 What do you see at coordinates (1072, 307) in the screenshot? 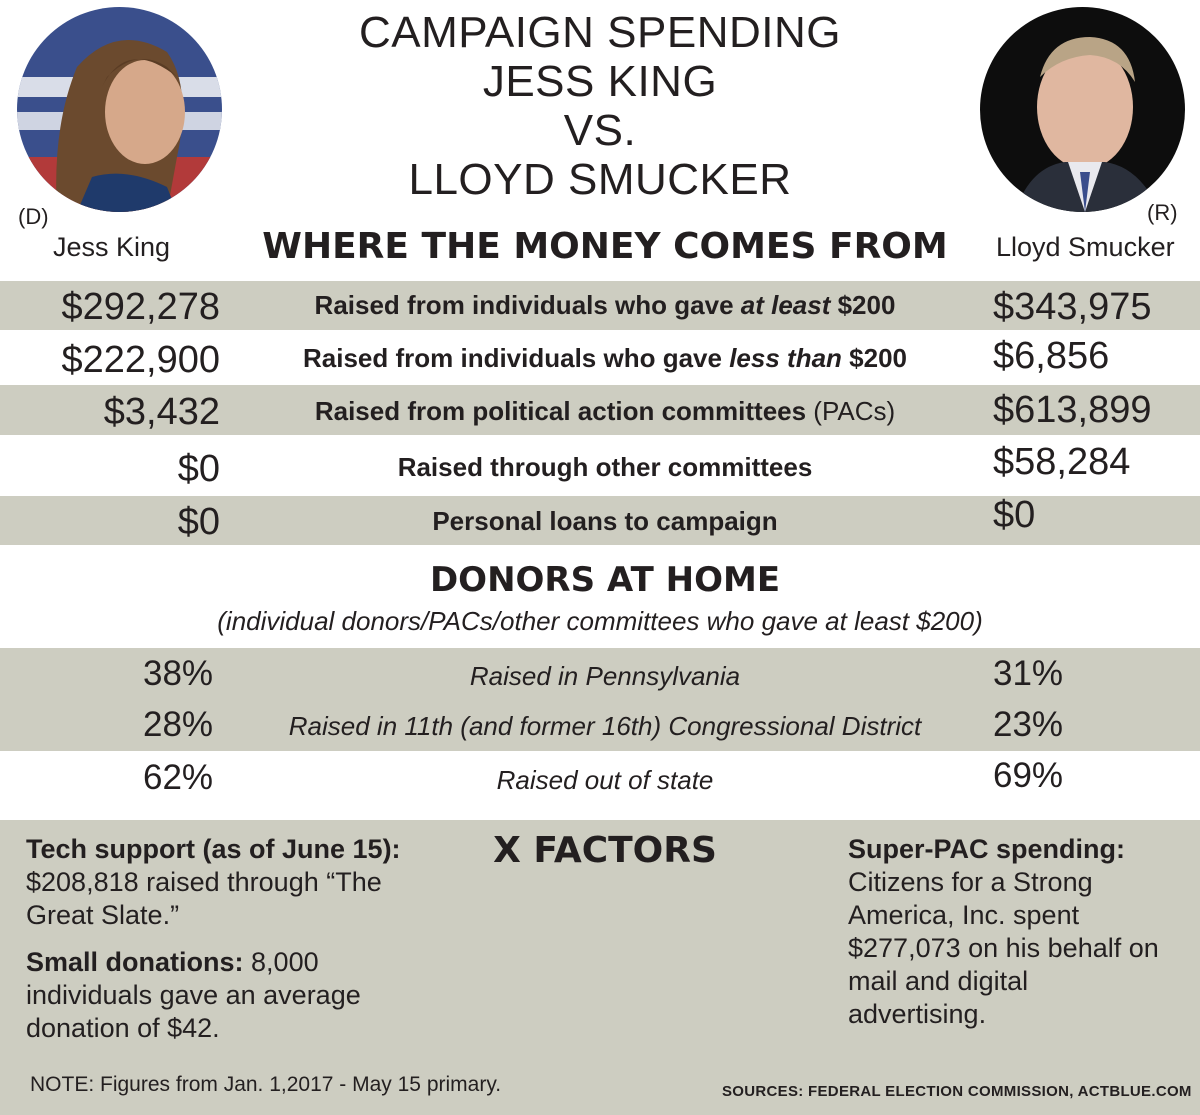
I see `money-right-value: $343,975` at bounding box center [1072, 307].